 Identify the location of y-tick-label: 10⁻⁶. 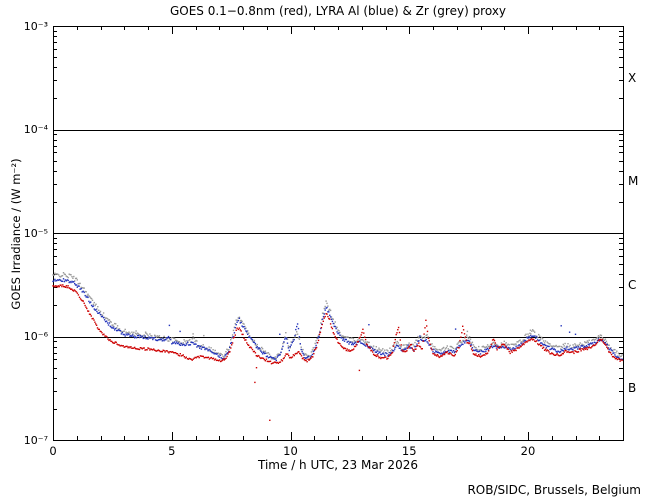
(35, 336).